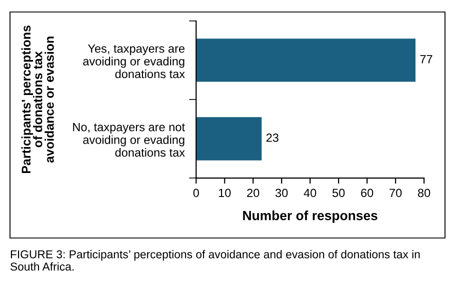  I want to click on x-tick-label: 30, so click(281, 193).